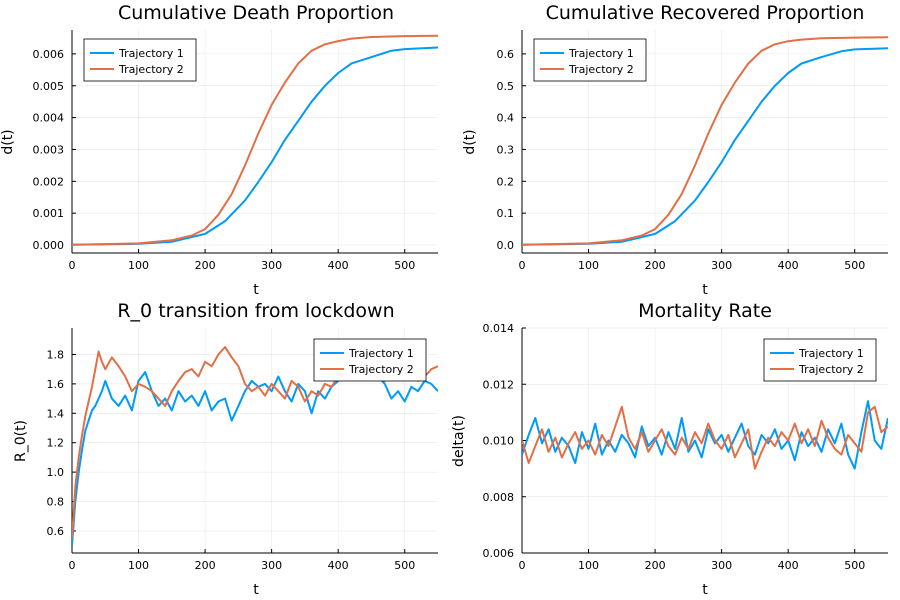 The width and height of the screenshot is (900, 600). I want to click on y-tick-label: 0.2, so click(506, 181).